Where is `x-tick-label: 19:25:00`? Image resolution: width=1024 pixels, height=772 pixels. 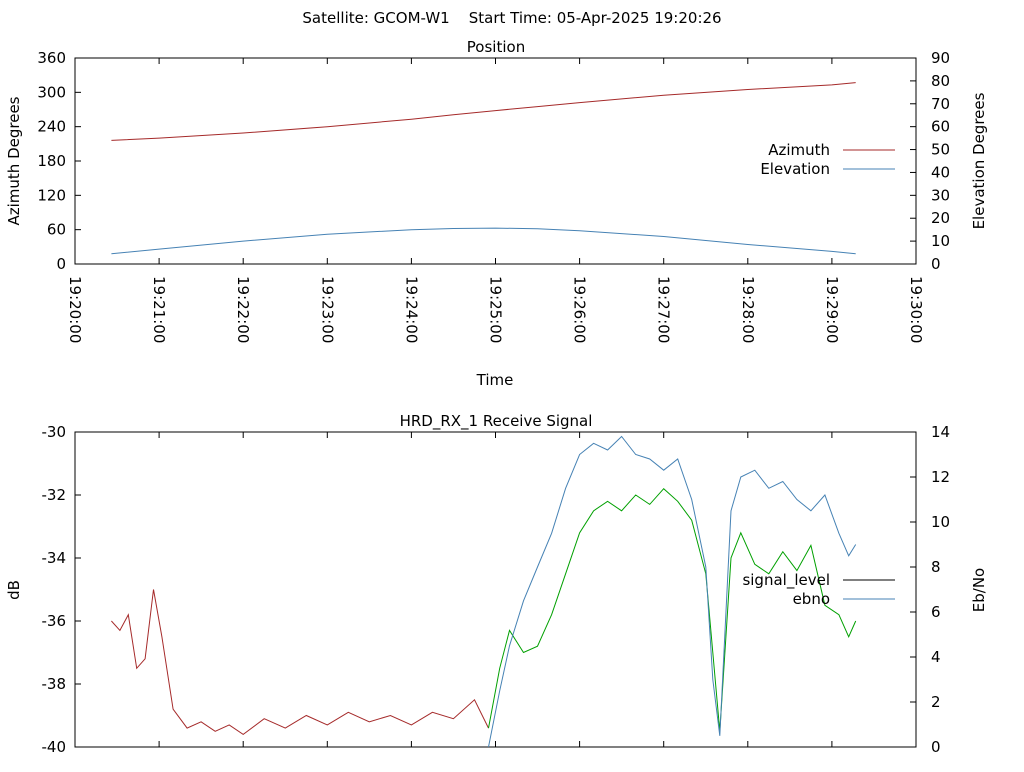
x-tick-label: 19:25:00 is located at coordinates (496, 309).